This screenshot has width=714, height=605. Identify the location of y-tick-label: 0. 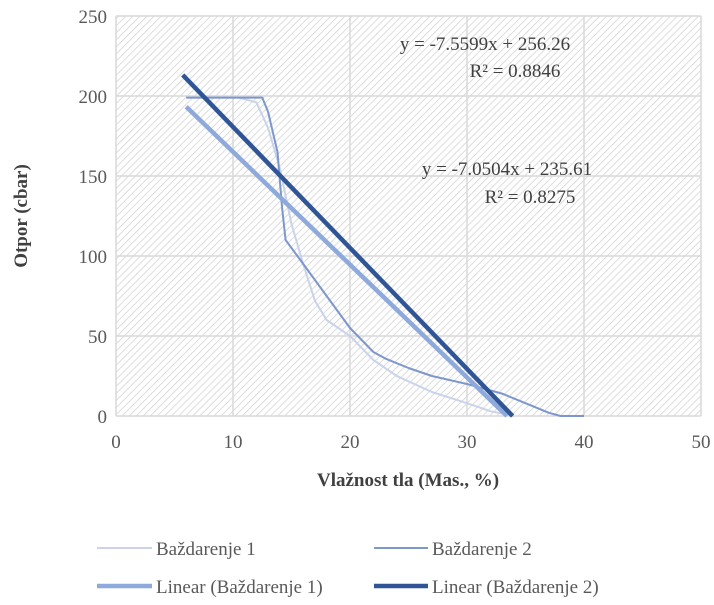
(103, 417).